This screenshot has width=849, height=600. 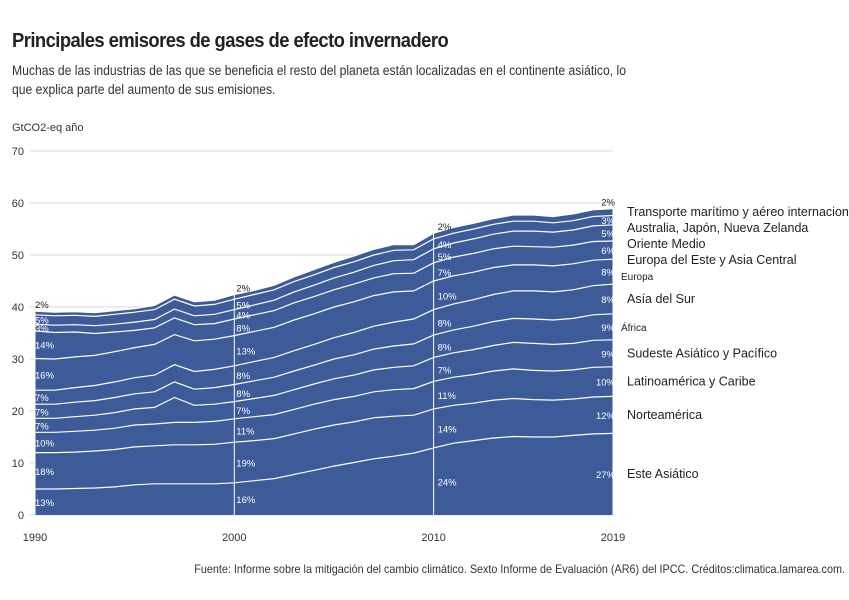 I want to click on pct-label-2019: 2%, so click(x=608, y=203).